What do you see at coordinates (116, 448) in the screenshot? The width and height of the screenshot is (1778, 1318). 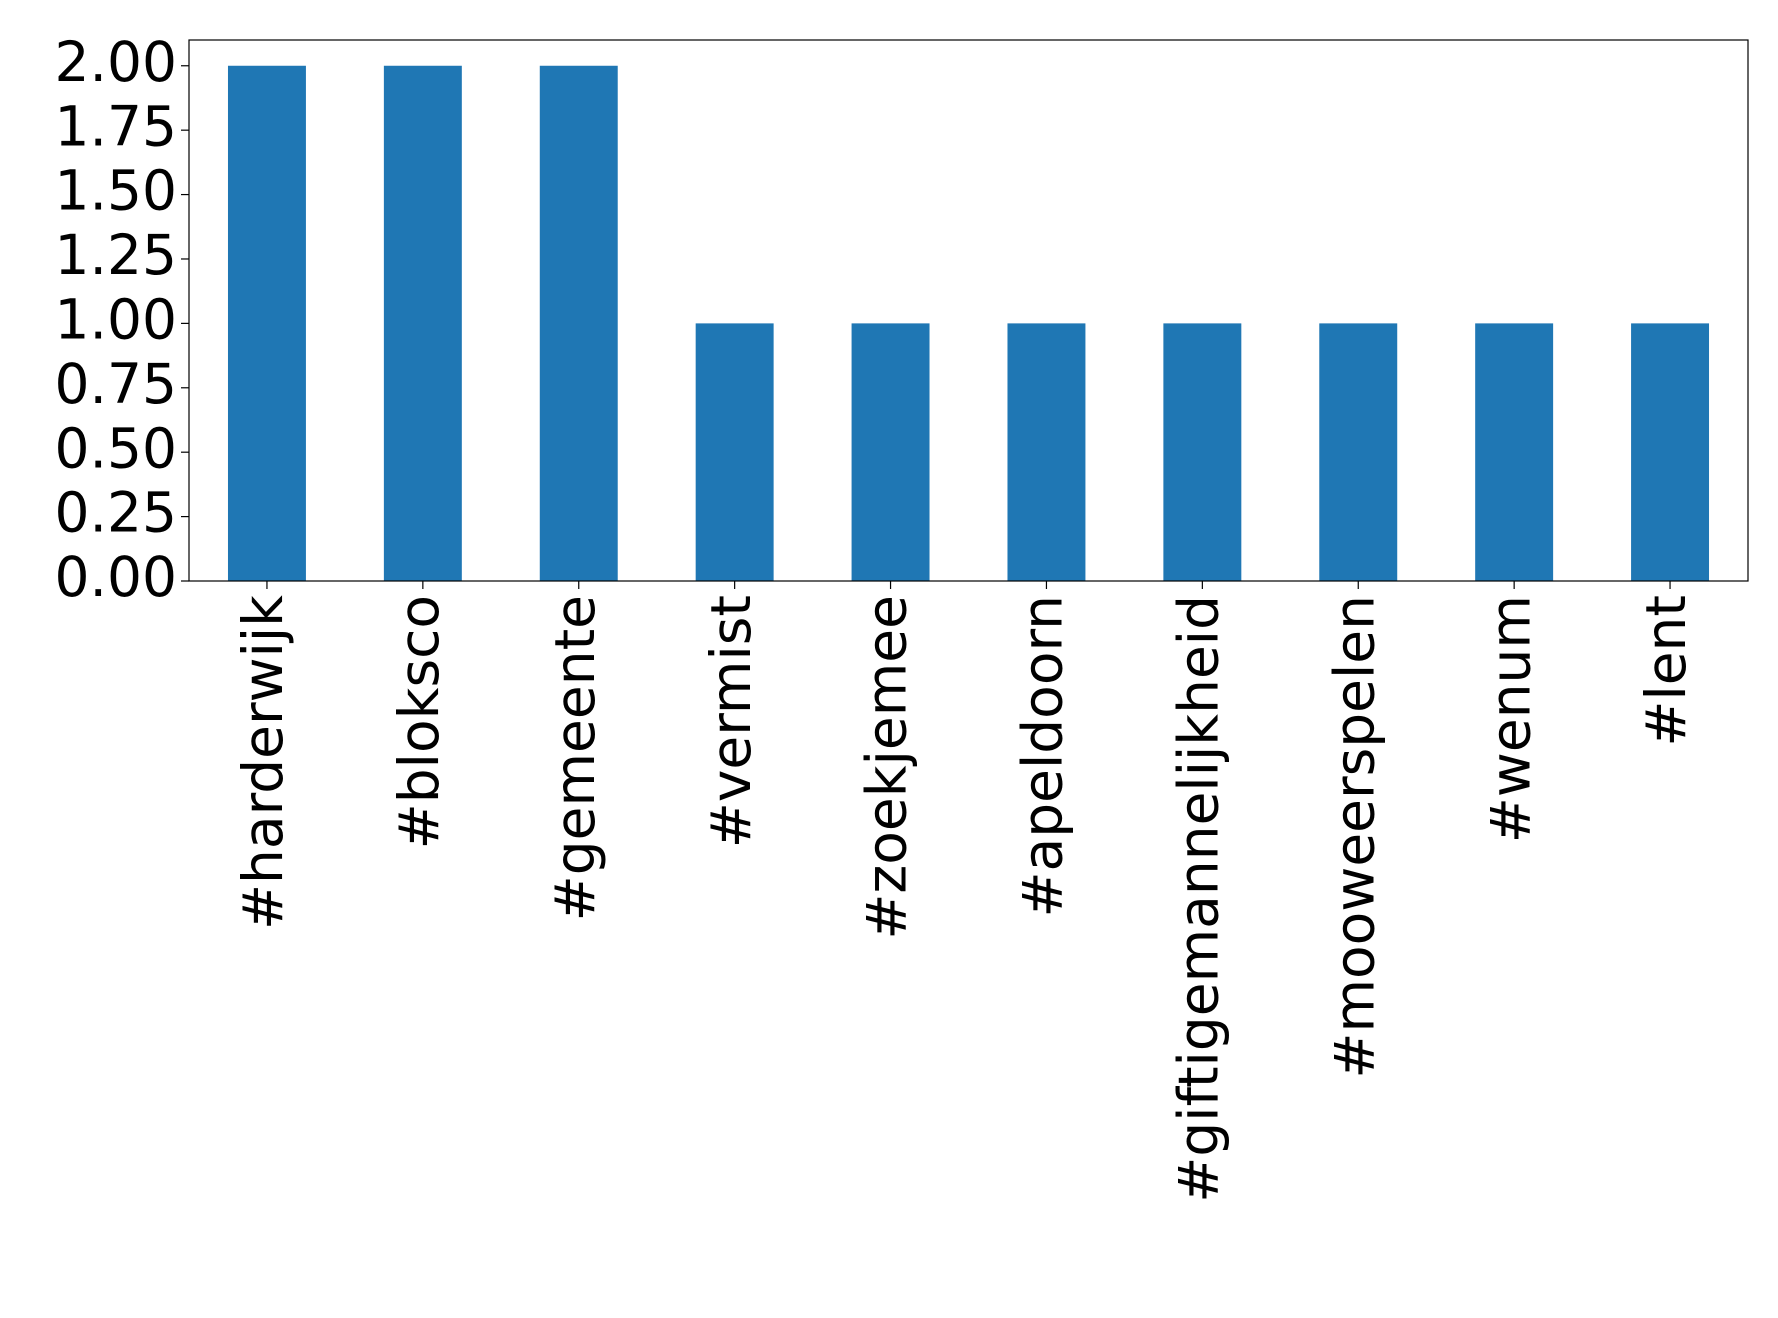 I see `y-tick-label: 0.50` at bounding box center [116, 448].